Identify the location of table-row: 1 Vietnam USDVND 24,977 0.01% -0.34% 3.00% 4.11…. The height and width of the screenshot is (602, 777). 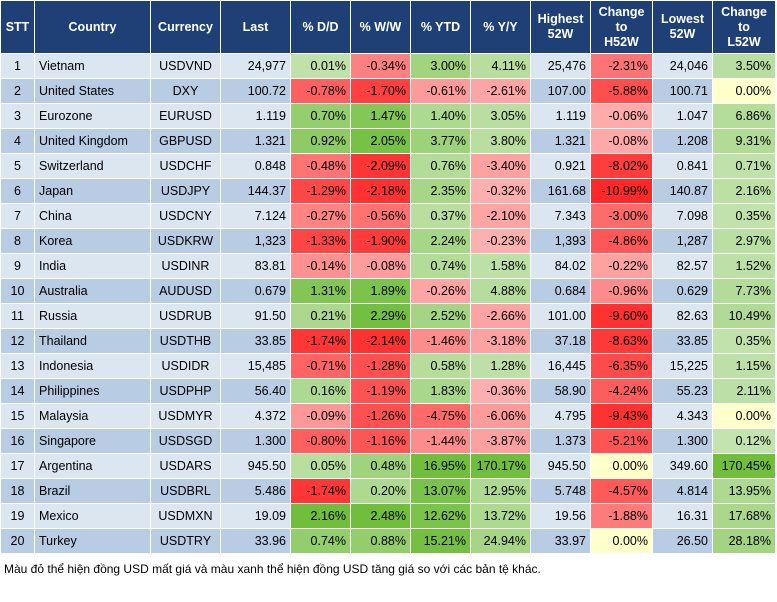
(388, 66).